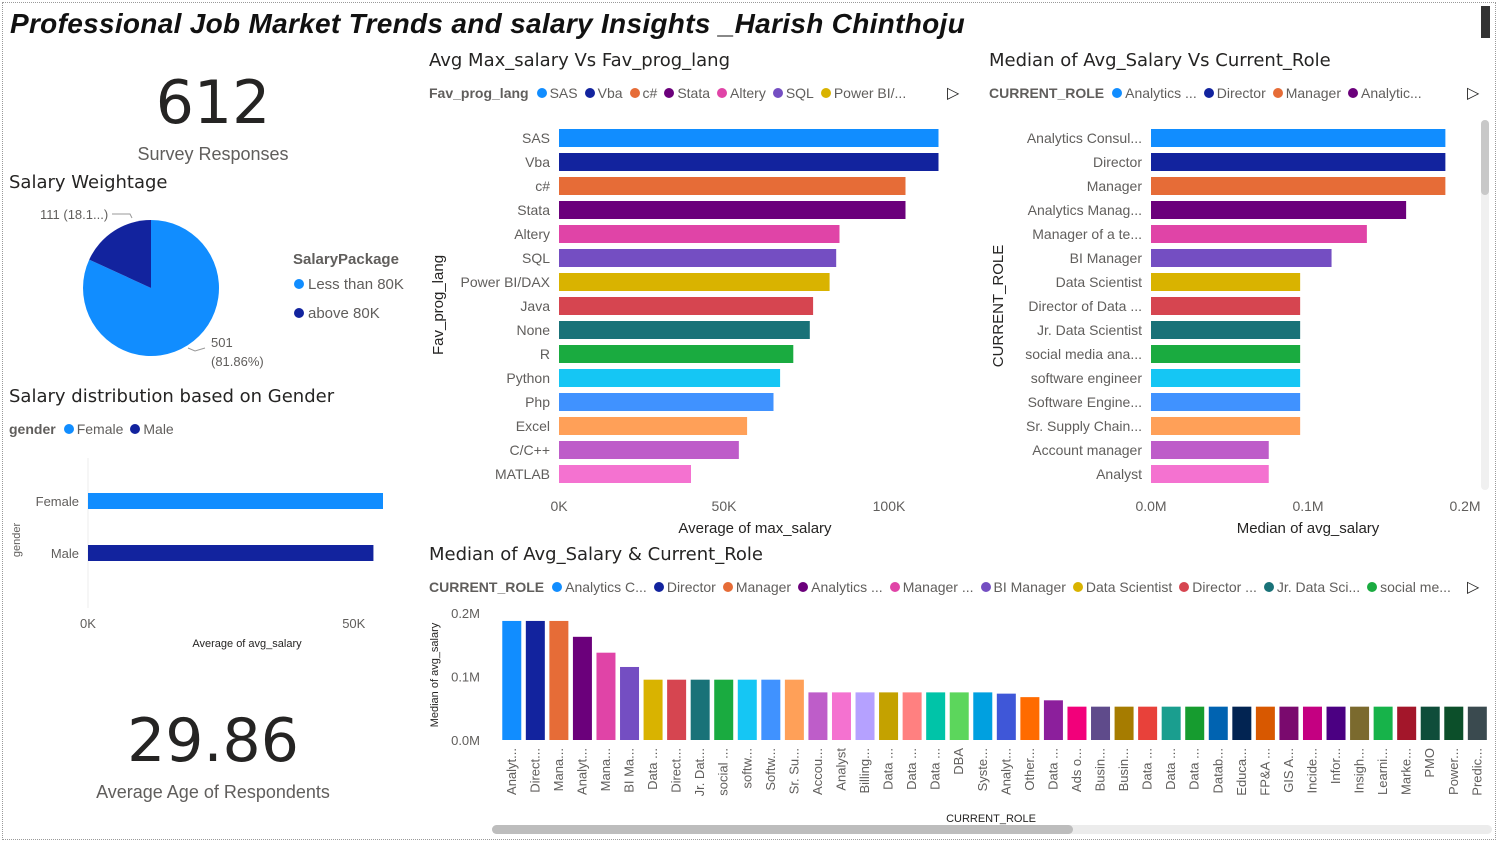  What do you see at coordinates (793, 93) in the screenshot?
I see `legend-item-sql: SQL` at bounding box center [793, 93].